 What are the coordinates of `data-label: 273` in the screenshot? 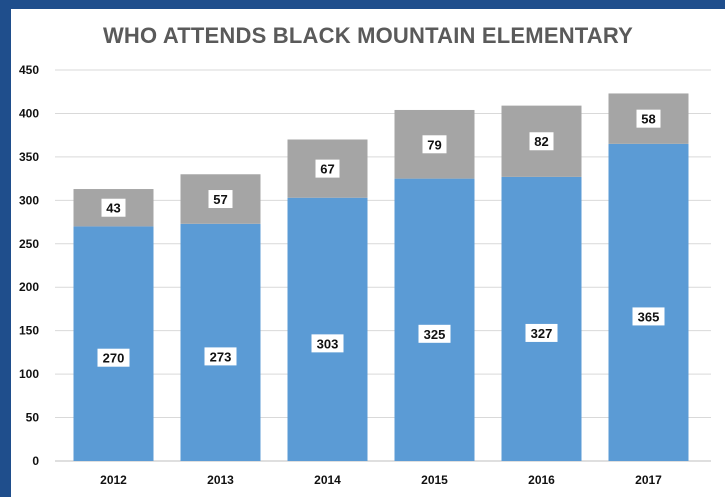 It's located at (221, 356).